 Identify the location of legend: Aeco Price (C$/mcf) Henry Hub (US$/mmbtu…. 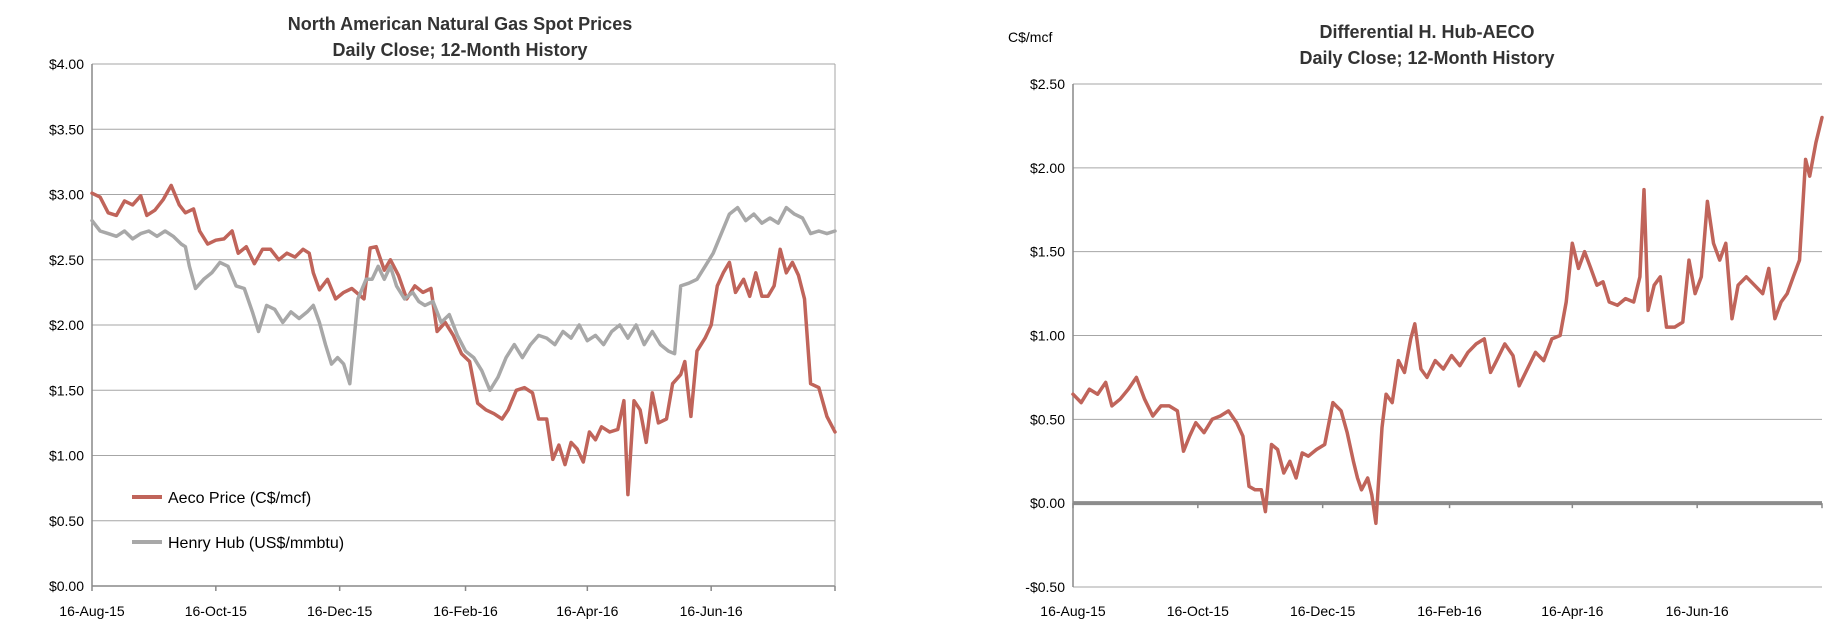
(238, 521).